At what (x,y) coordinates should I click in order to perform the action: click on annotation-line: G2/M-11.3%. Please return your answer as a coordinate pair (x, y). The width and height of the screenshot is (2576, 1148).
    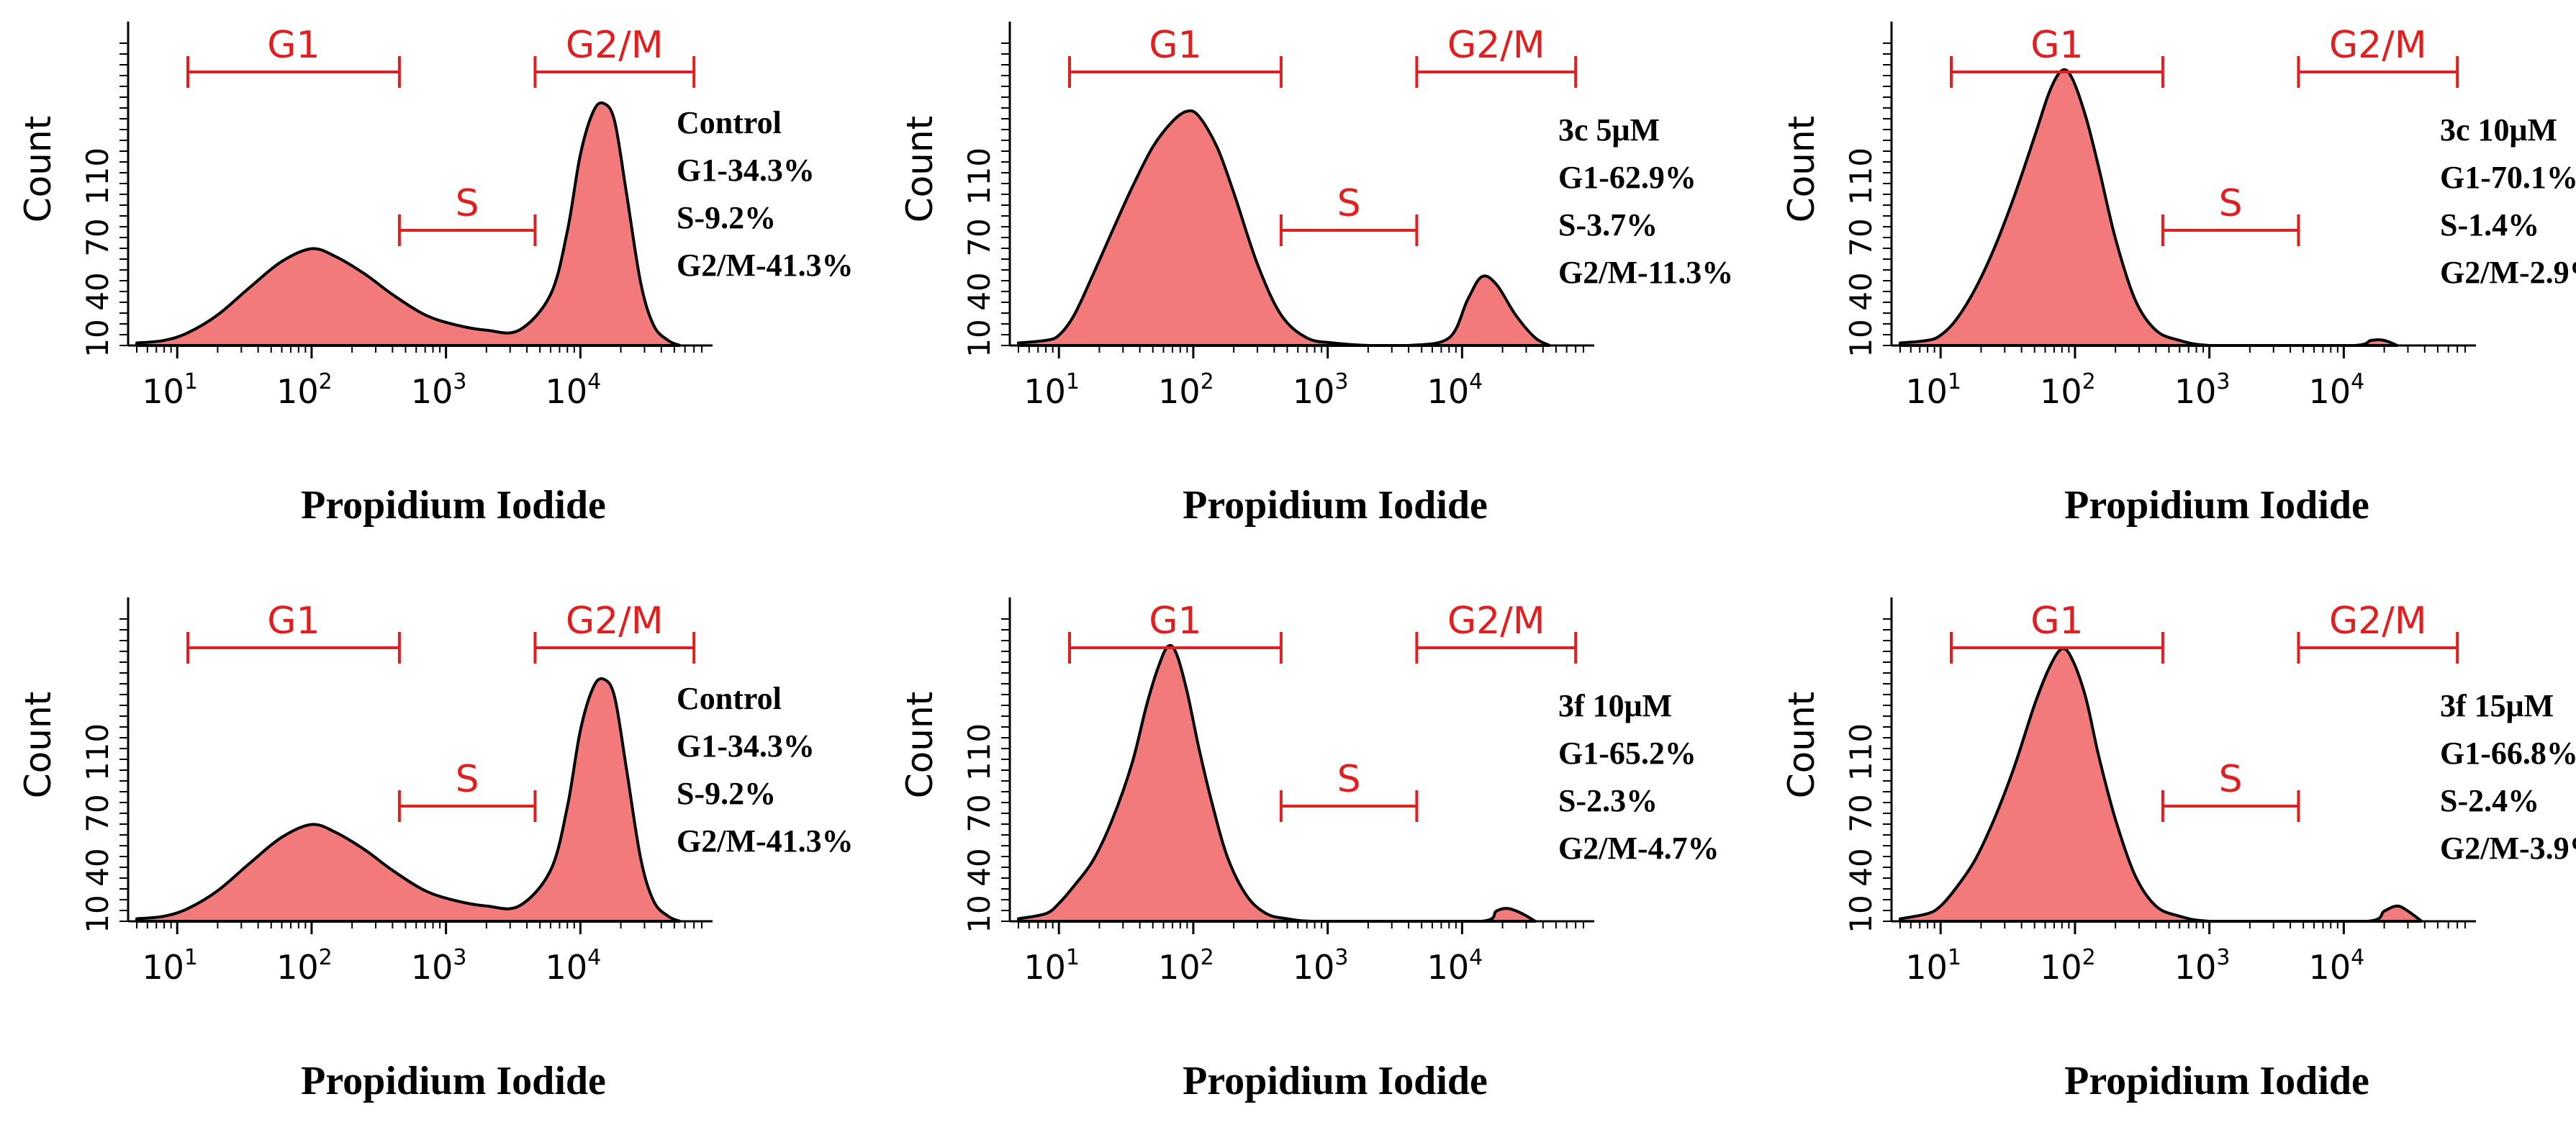
    Looking at the image, I should click on (1646, 272).